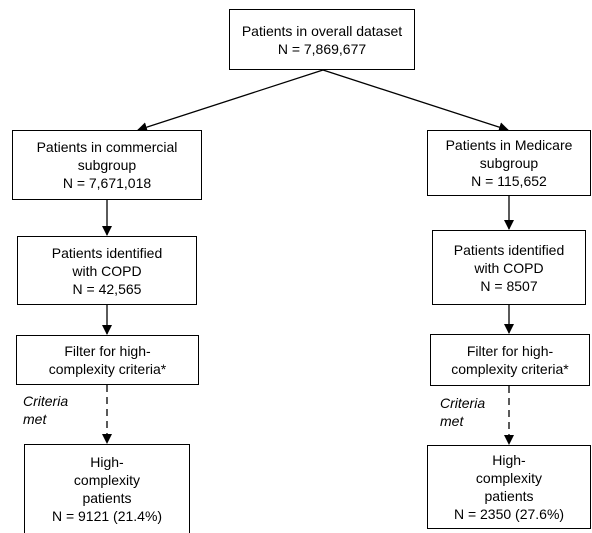 The image size is (592, 533). I want to click on medicare-criteria-met-label: Criteria met, so click(462, 412).